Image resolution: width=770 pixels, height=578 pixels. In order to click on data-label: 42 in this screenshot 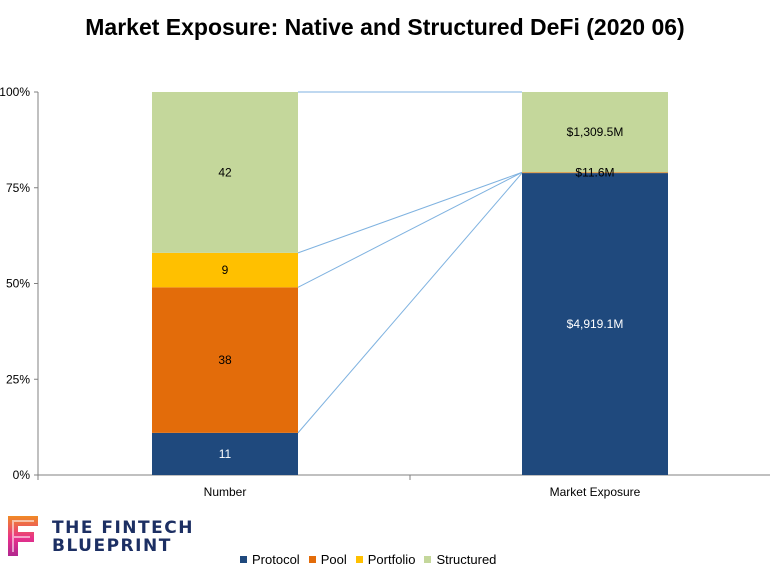, I will do `click(225, 172)`.